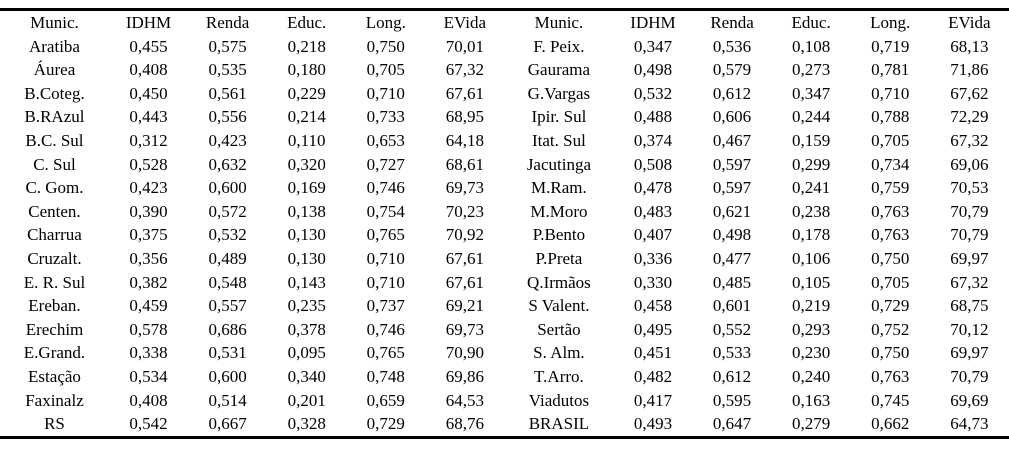 The image size is (1009, 458). I want to click on value-cell: 0,737, so click(385, 306).